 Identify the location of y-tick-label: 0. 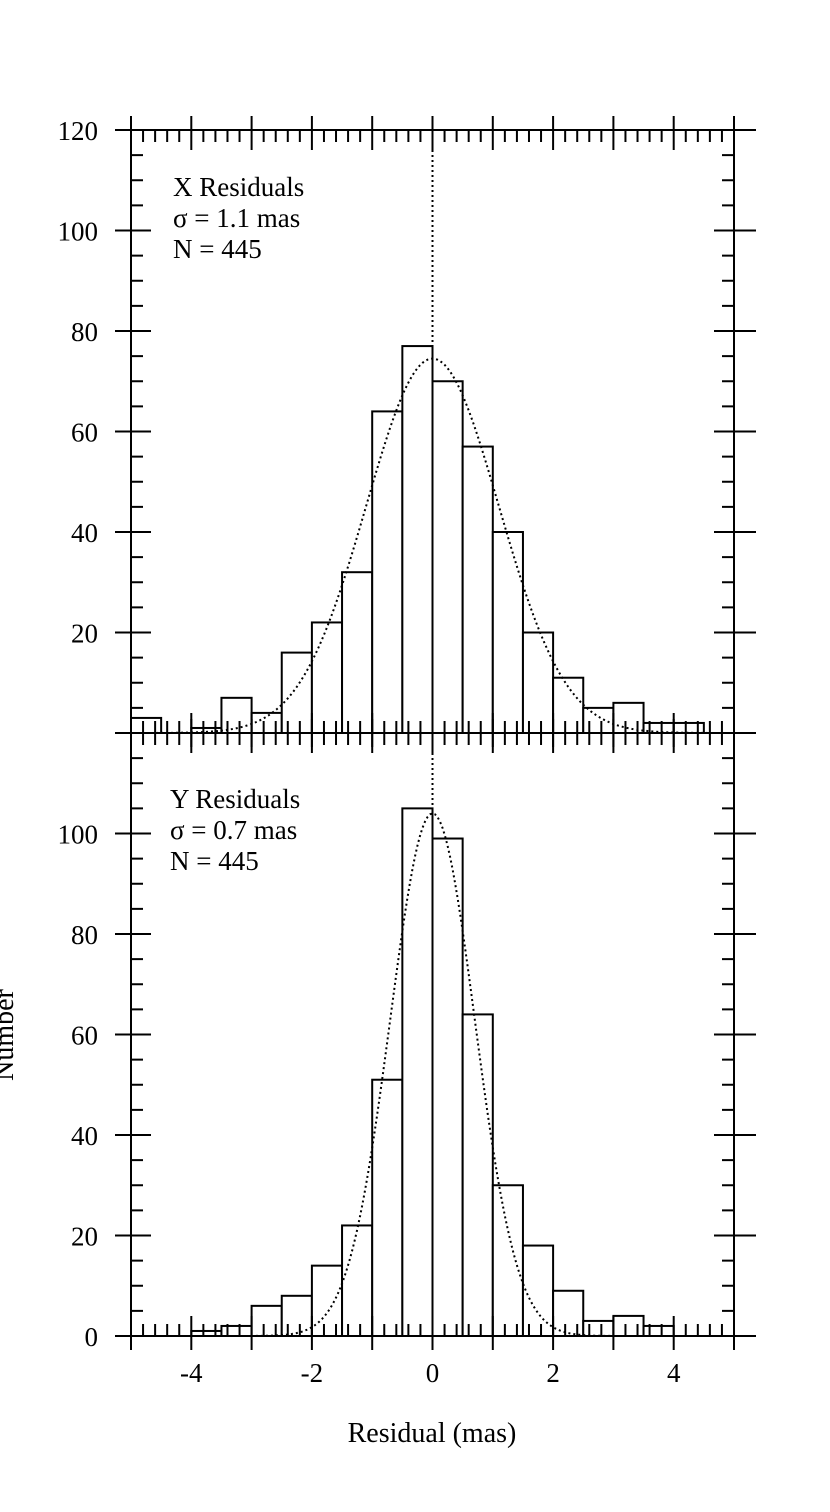
(92, 1337).